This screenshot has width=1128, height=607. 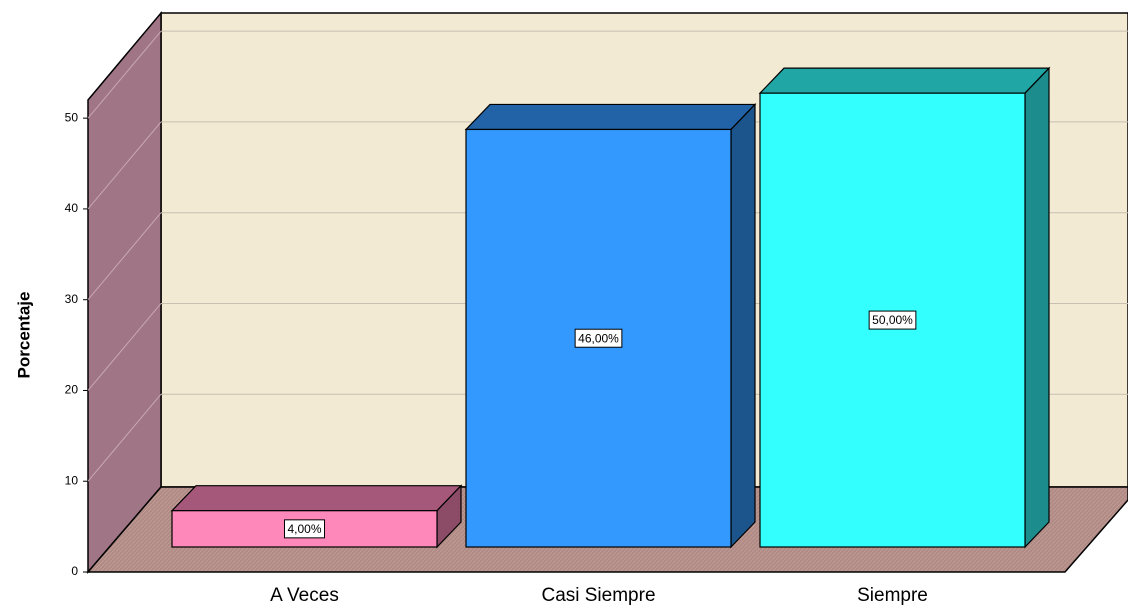 I want to click on y-tick-label: 30, so click(x=72, y=299).